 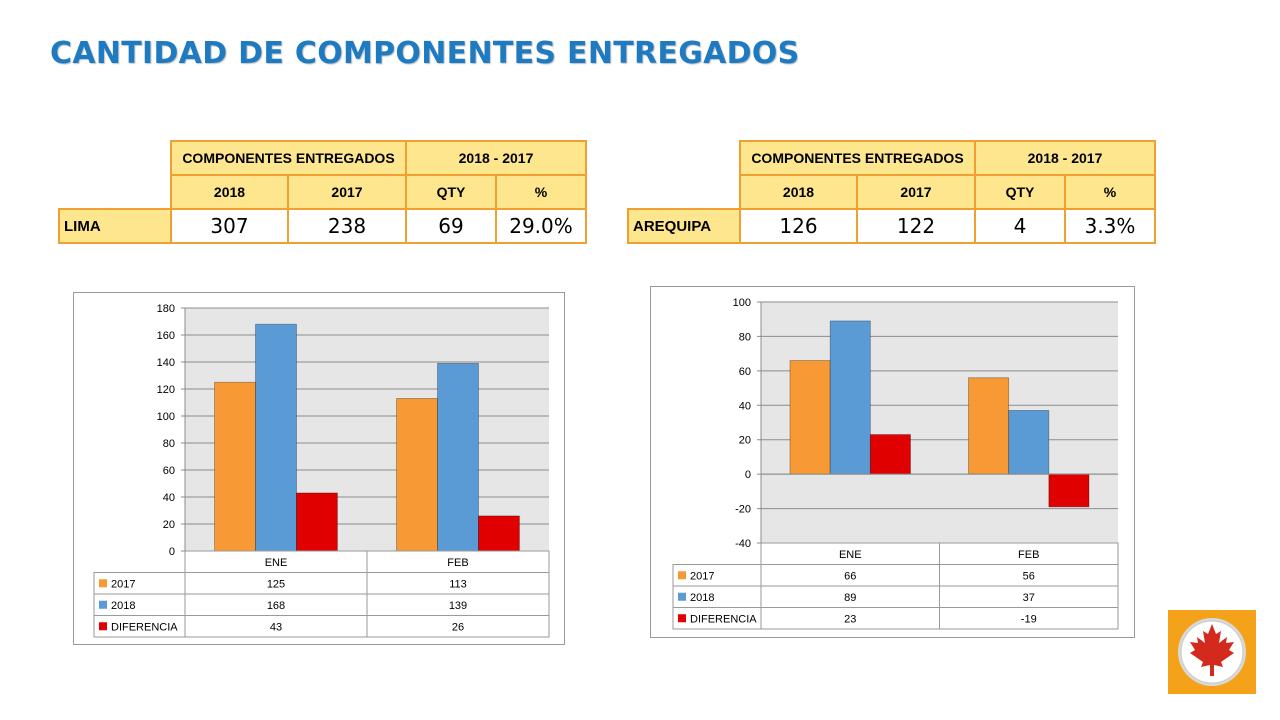 What do you see at coordinates (166, 336) in the screenshot?
I see `y-tick-label: 160` at bounding box center [166, 336].